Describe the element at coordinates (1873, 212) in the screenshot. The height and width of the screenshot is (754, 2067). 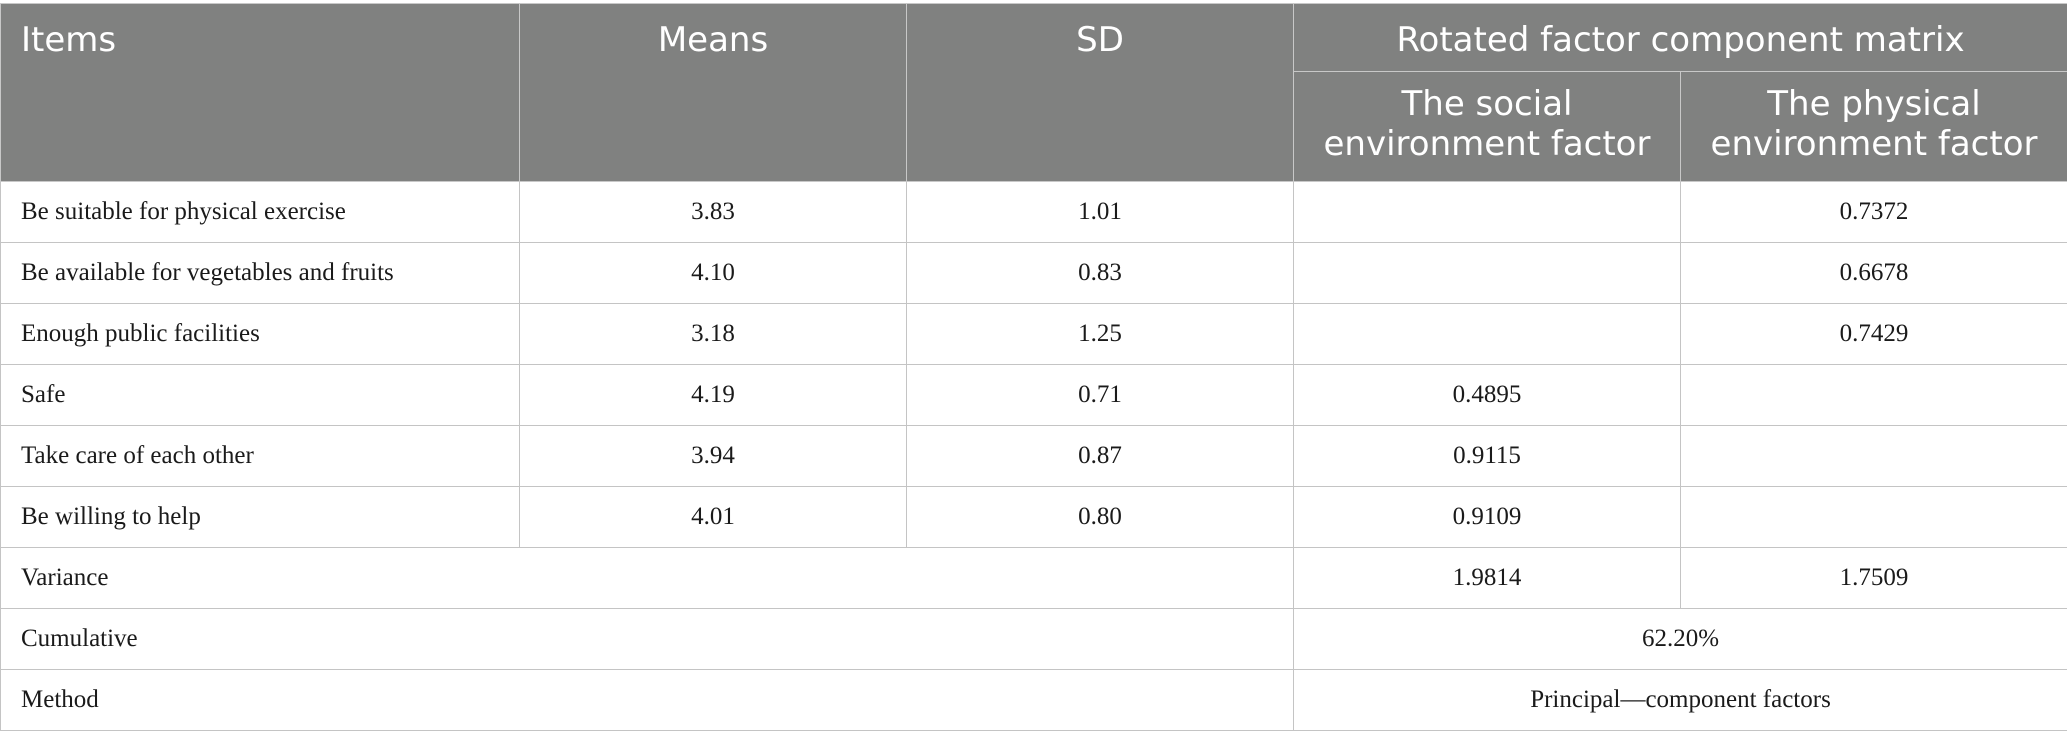
I see `cell-physical: 0.7372` at that location.